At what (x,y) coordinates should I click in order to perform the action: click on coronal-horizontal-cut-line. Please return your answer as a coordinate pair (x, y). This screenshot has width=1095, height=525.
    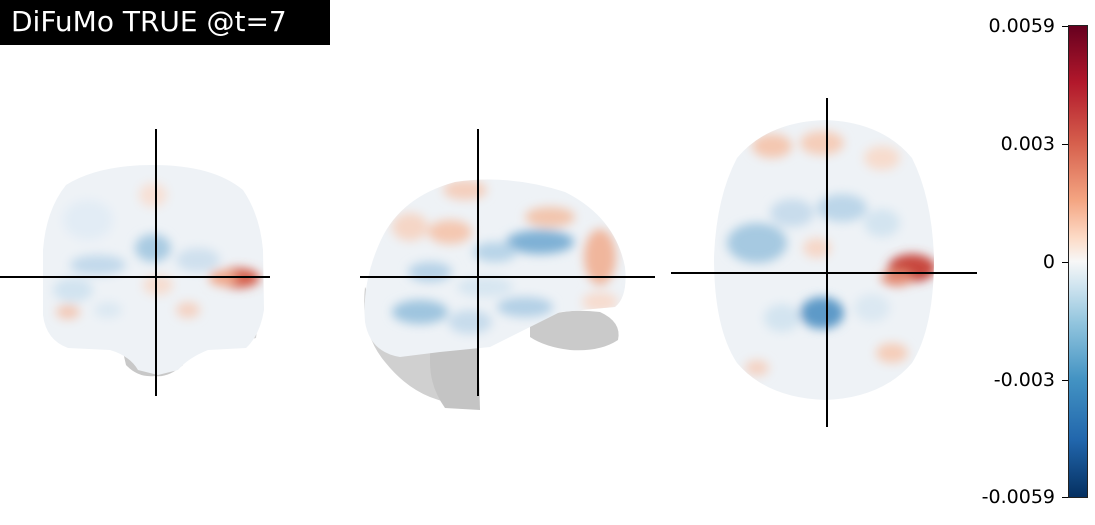
    Looking at the image, I should click on (135, 277).